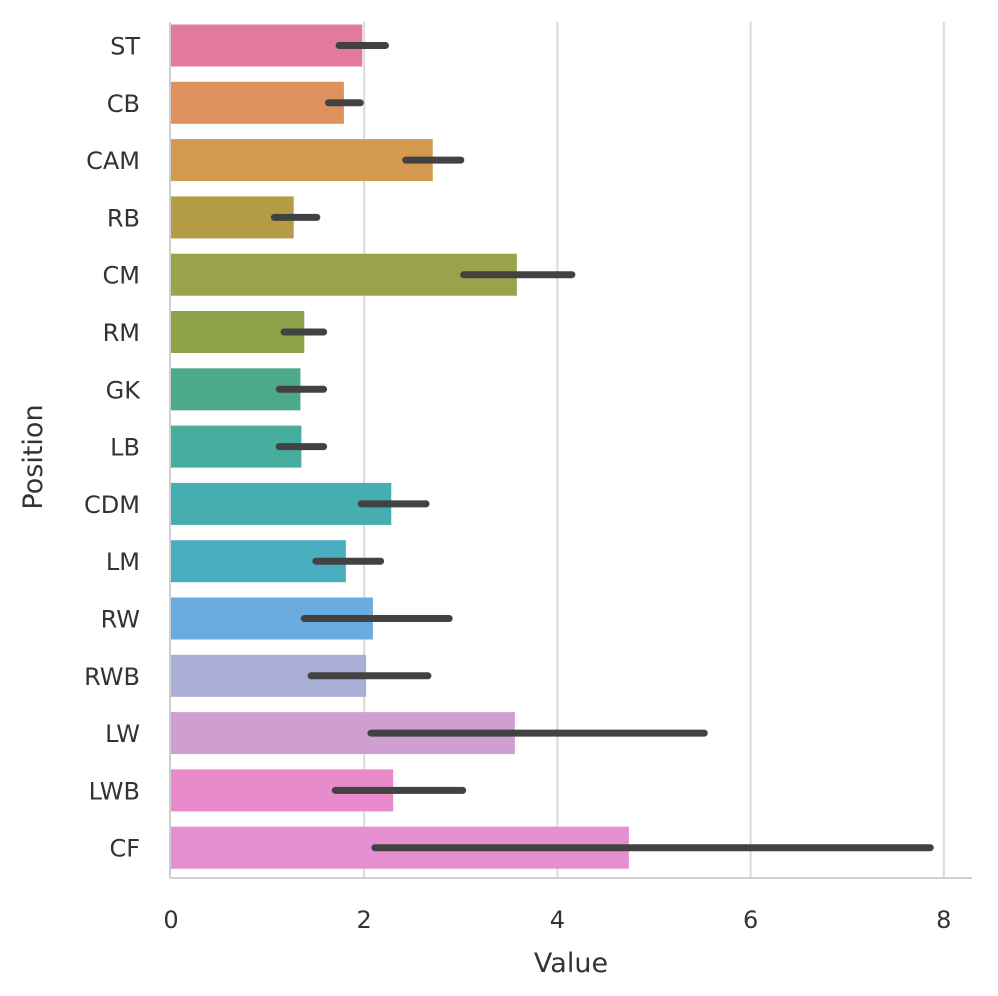 Image resolution: width=998 pixels, height=996 pixels. Describe the element at coordinates (33, 456) in the screenshot. I see `y-axis-title: Position` at that location.